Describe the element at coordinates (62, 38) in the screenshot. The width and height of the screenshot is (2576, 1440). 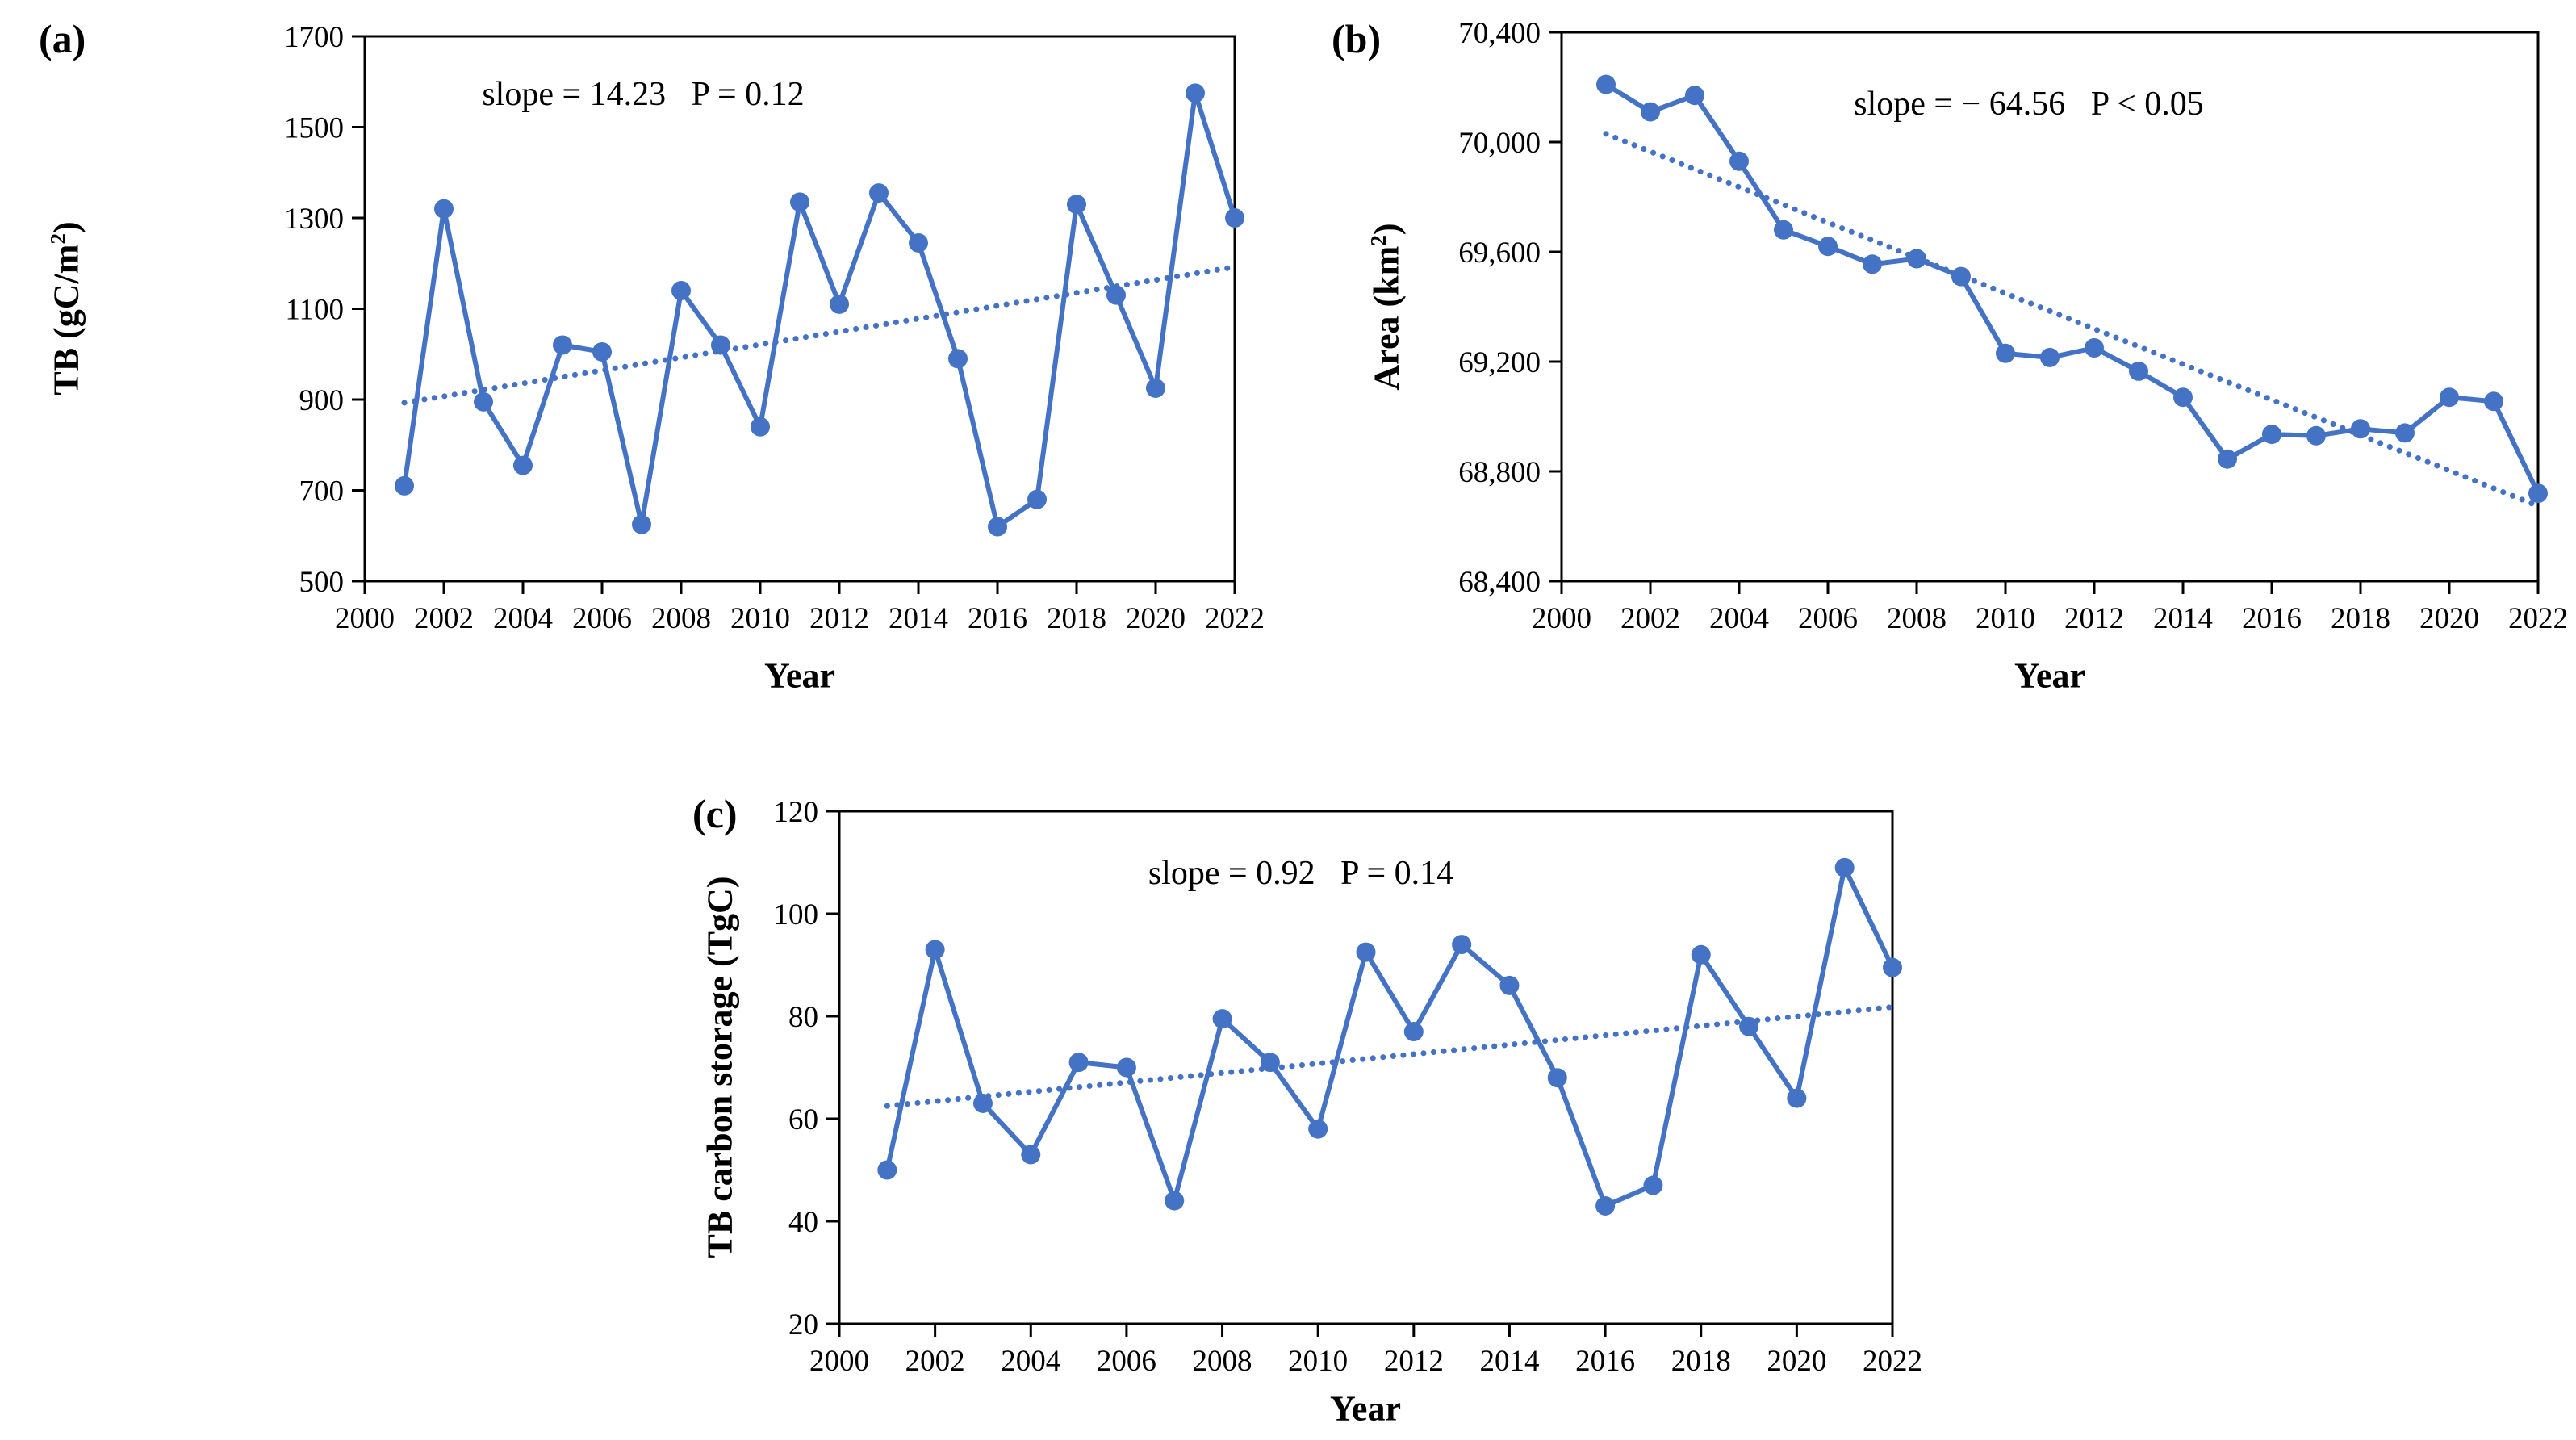
I see `panel-a-label: (a)` at that location.